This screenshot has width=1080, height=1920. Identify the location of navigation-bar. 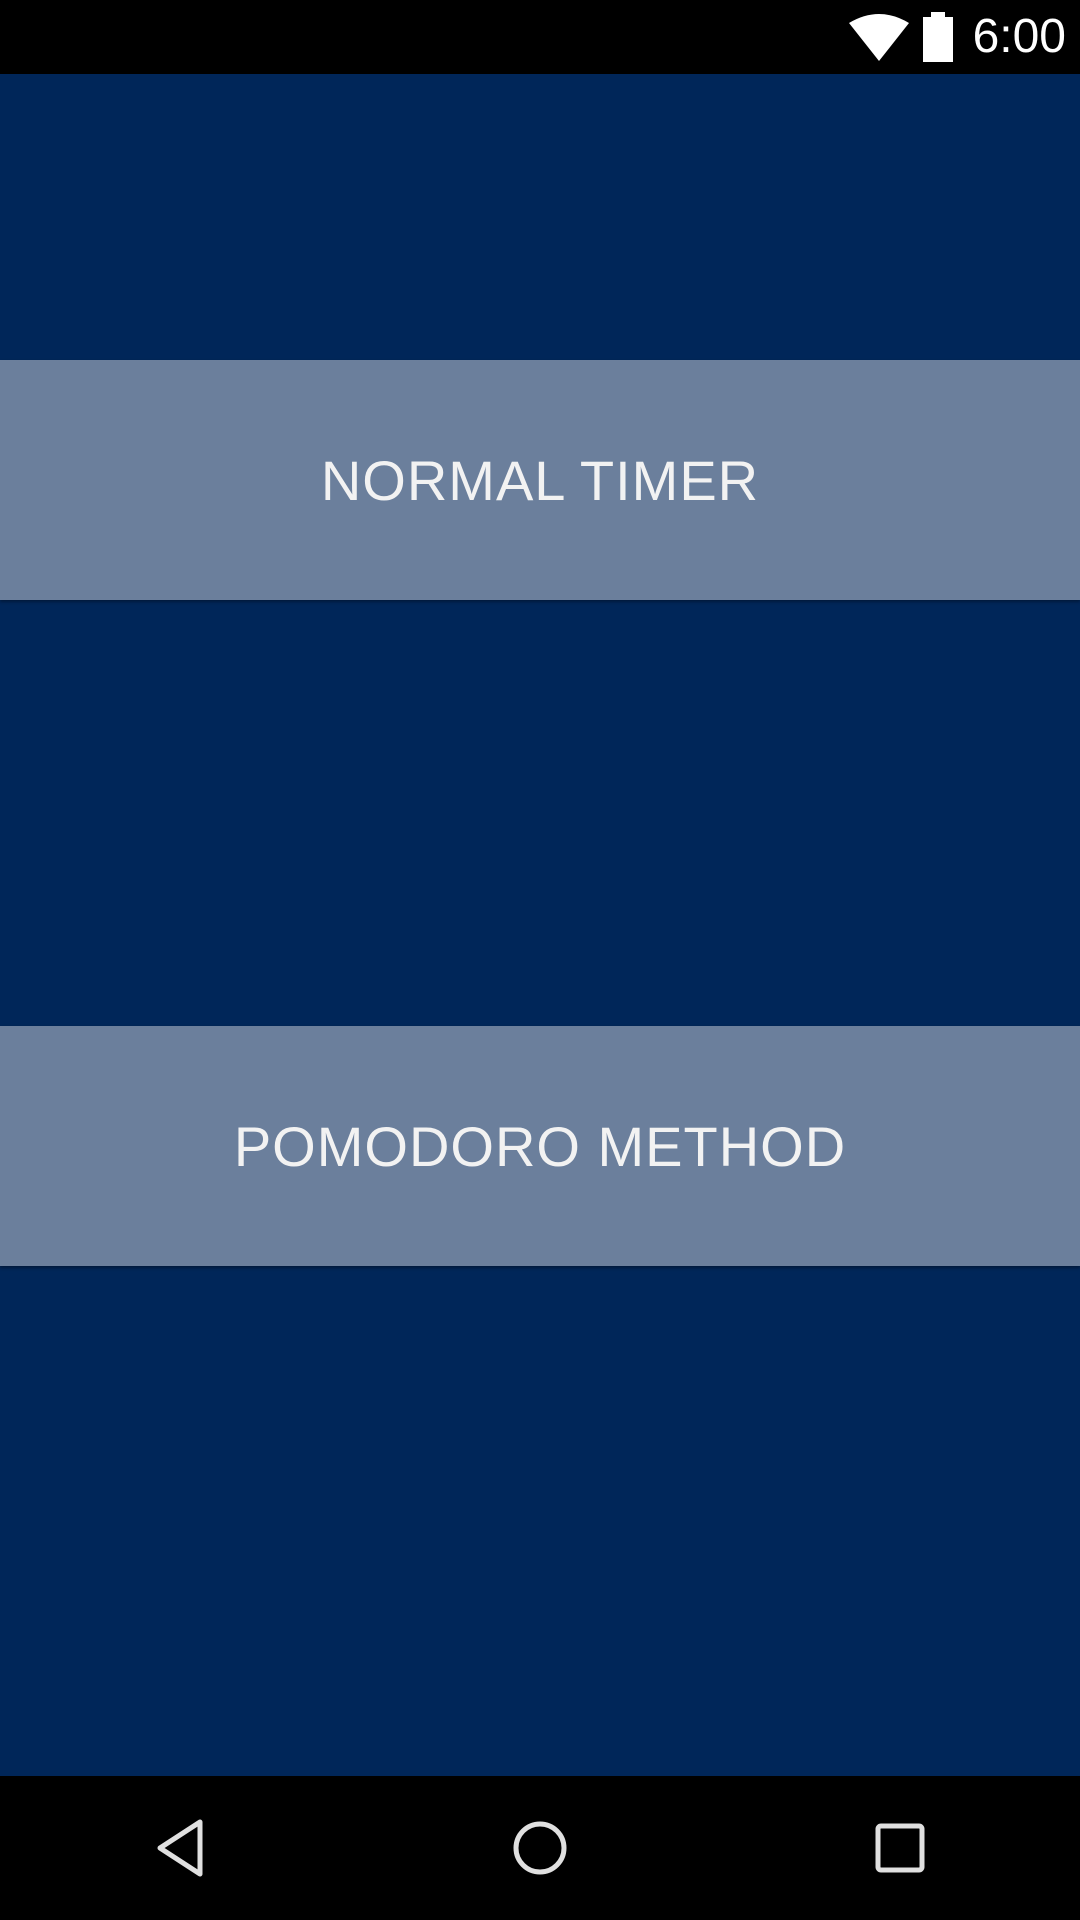
(540, 1848).